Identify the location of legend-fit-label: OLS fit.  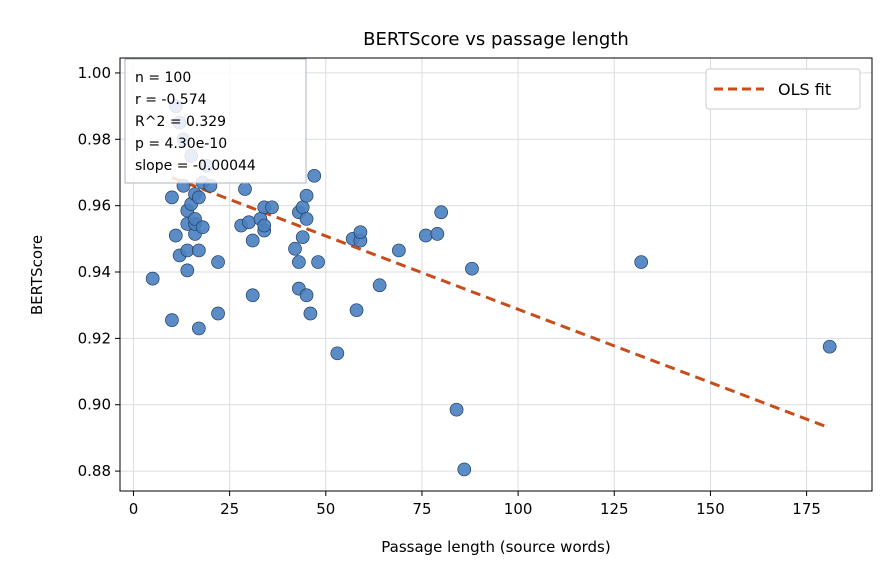
(804, 89).